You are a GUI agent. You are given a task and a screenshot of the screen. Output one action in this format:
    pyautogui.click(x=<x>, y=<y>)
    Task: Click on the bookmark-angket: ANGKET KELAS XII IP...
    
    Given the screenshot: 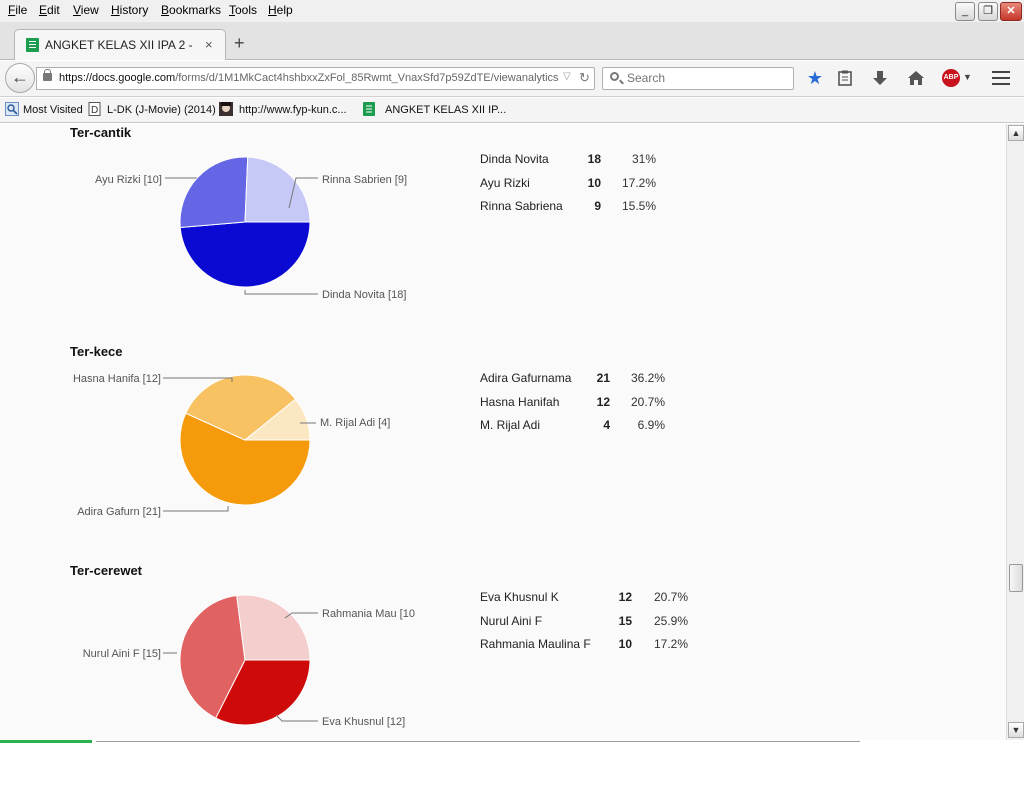 What is the action you would take?
    pyautogui.click(x=446, y=110)
    